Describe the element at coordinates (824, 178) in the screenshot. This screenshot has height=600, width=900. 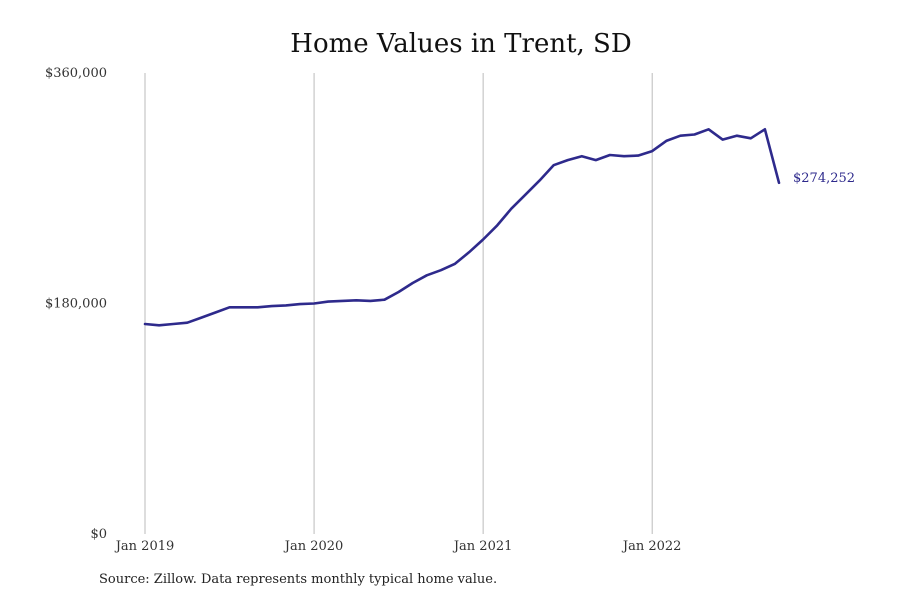
I see `last-value-label: $274,252` at that location.